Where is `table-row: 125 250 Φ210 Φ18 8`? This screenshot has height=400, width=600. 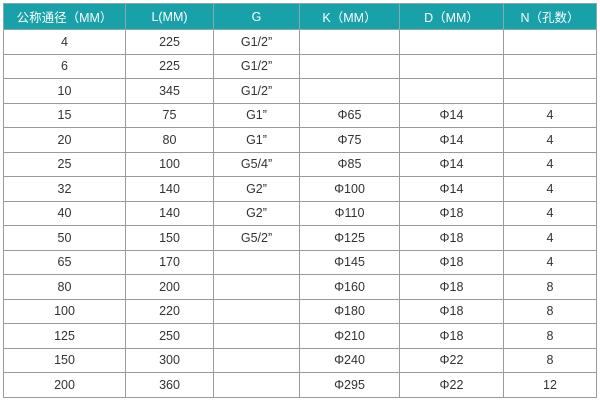 table-row: 125 250 Φ210 Φ18 8 is located at coordinates (300, 336).